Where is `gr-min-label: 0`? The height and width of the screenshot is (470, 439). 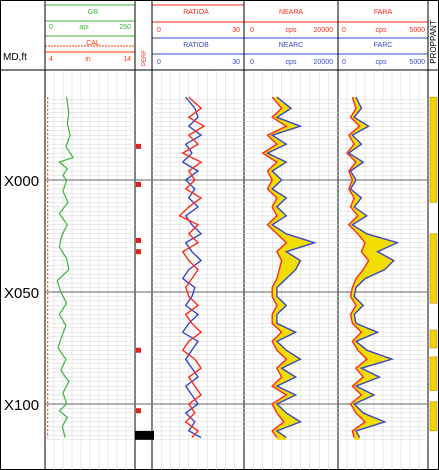
gr-min-label: 0 is located at coordinates (51, 27).